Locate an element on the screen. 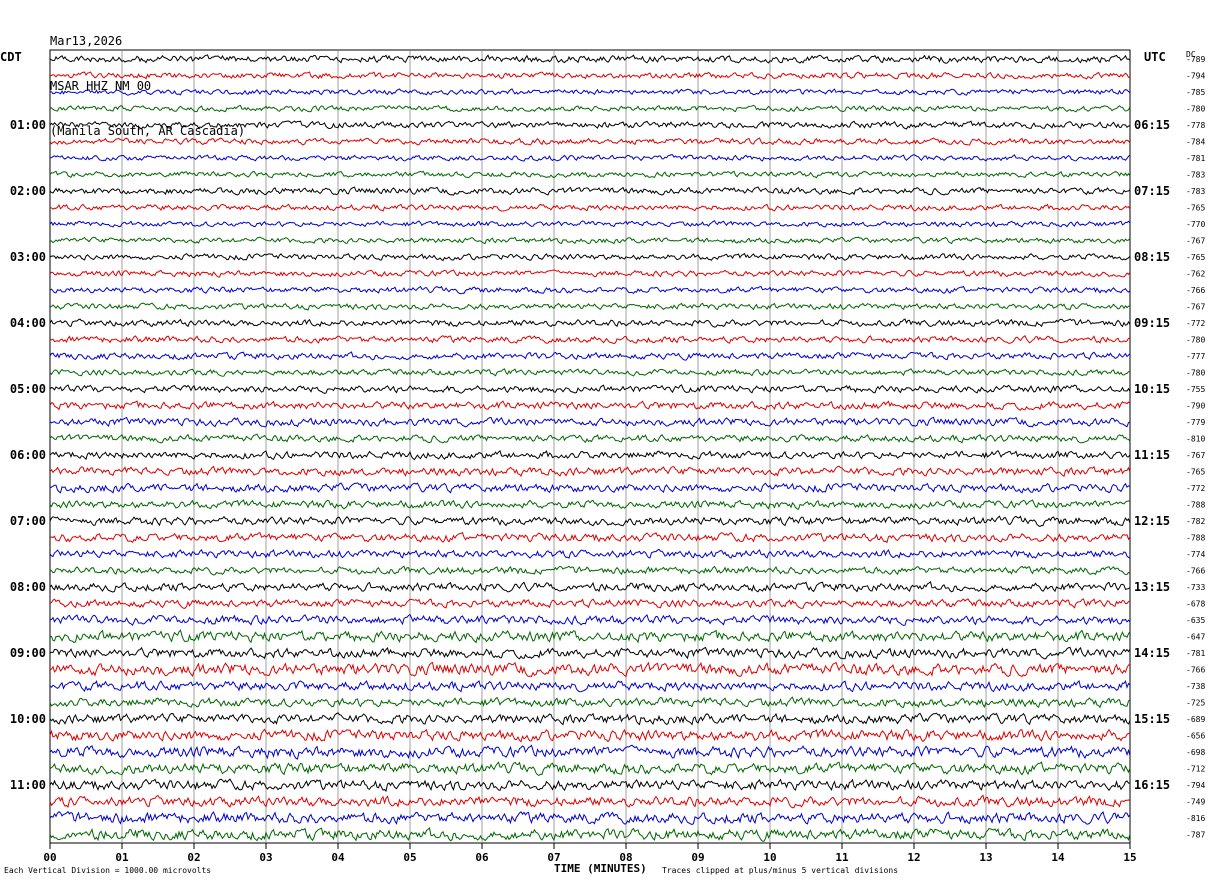 The height and width of the screenshot is (886, 1210). dc-offset-label: -749 is located at coordinates (1195, 802).